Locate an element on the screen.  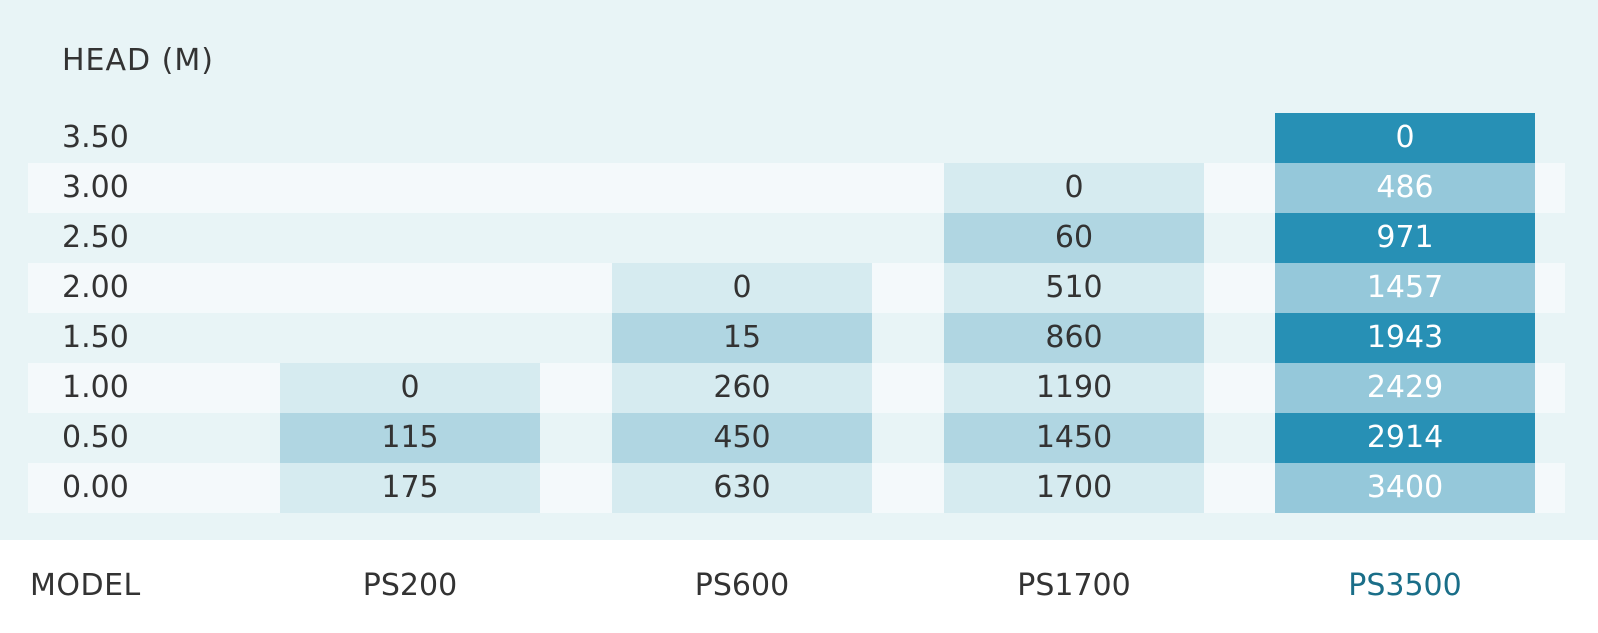
model-name: PS600 is located at coordinates (742, 585).